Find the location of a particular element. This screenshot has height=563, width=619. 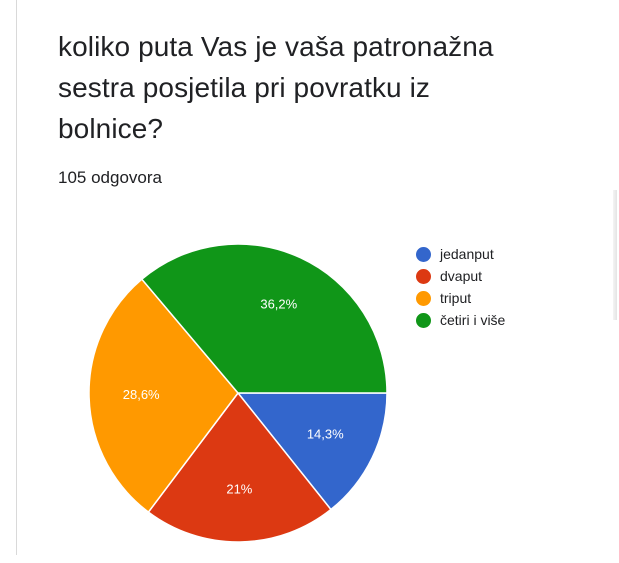

response-count: 105 odgovora is located at coordinates (110, 177).